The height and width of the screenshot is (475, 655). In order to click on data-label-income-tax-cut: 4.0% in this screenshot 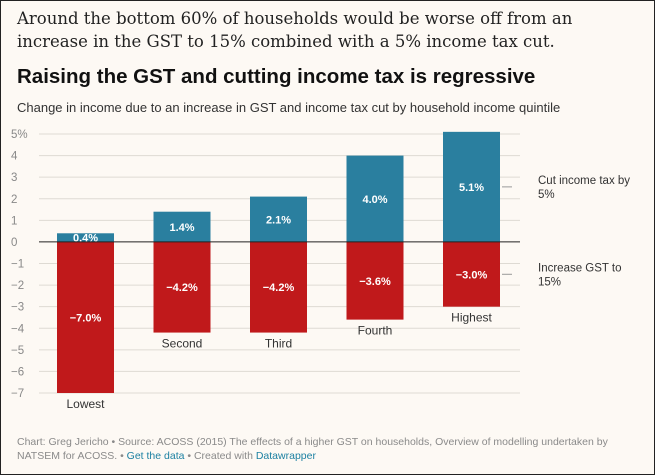, I will do `click(374, 200)`.